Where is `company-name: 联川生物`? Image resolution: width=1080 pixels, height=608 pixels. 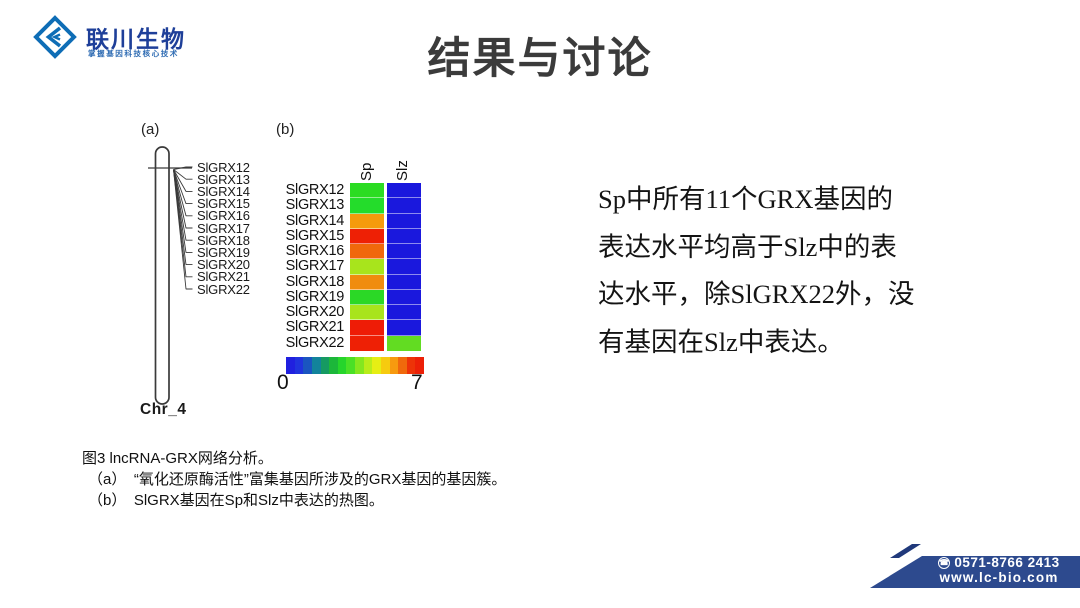 company-name: 联川生物 is located at coordinates (136, 39).